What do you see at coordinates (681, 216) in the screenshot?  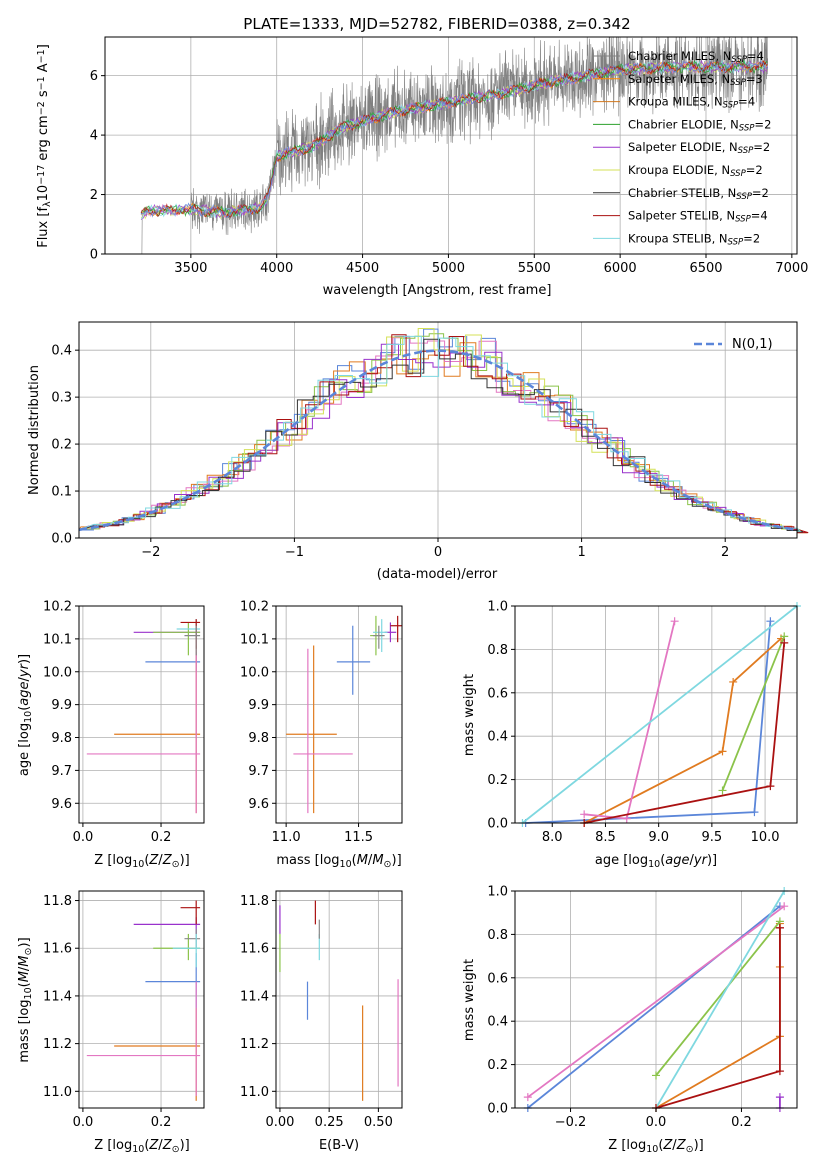 I see `legend-name: Salpeter STELIB, N` at bounding box center [681, 216].